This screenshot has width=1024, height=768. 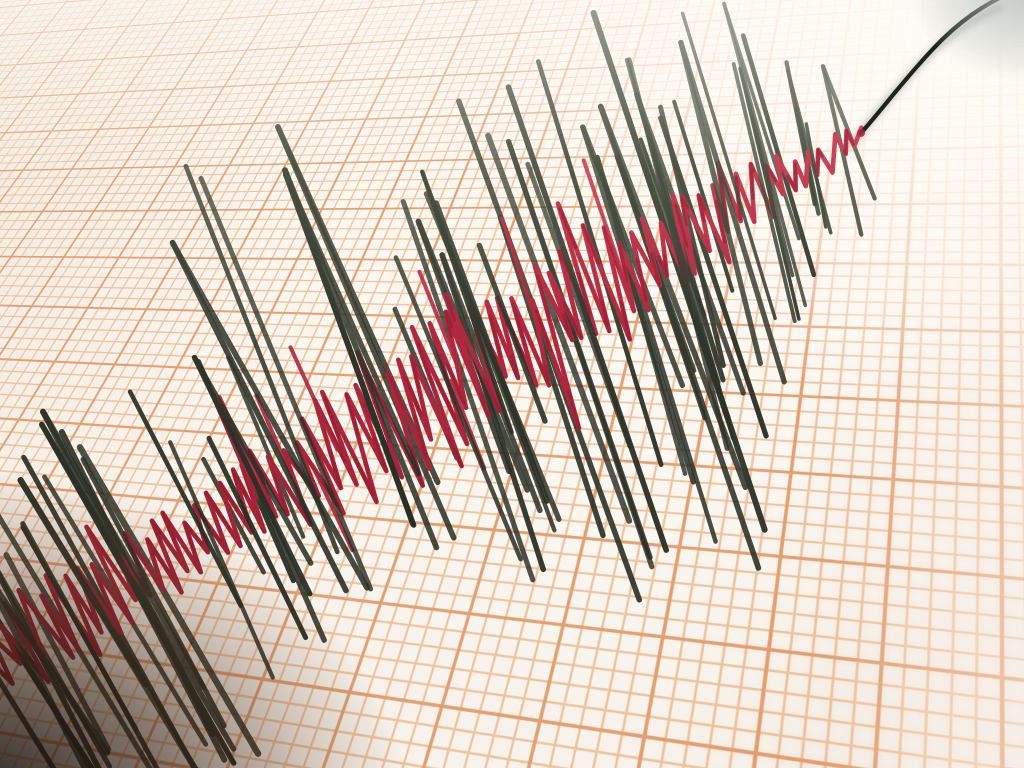 What do you see at coordinates (861, 133) in the screenshot?
I see `pen-tip-ink-dot` at bounding box center [861, 133].